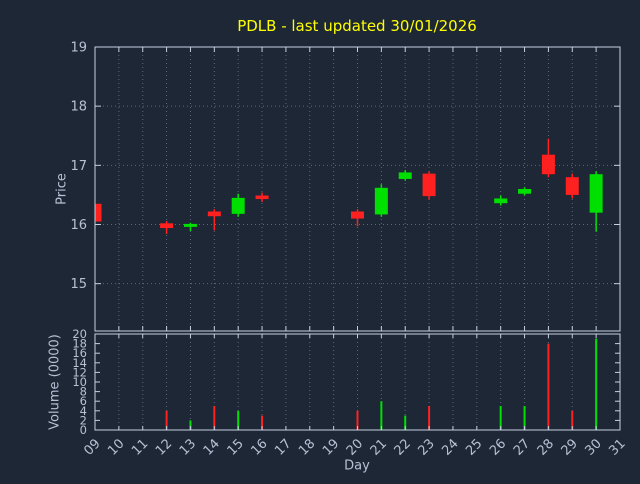  Describe the element at coordinates (79, 353) in the screenshot. I see `volume-tick-label: 16` at that location.